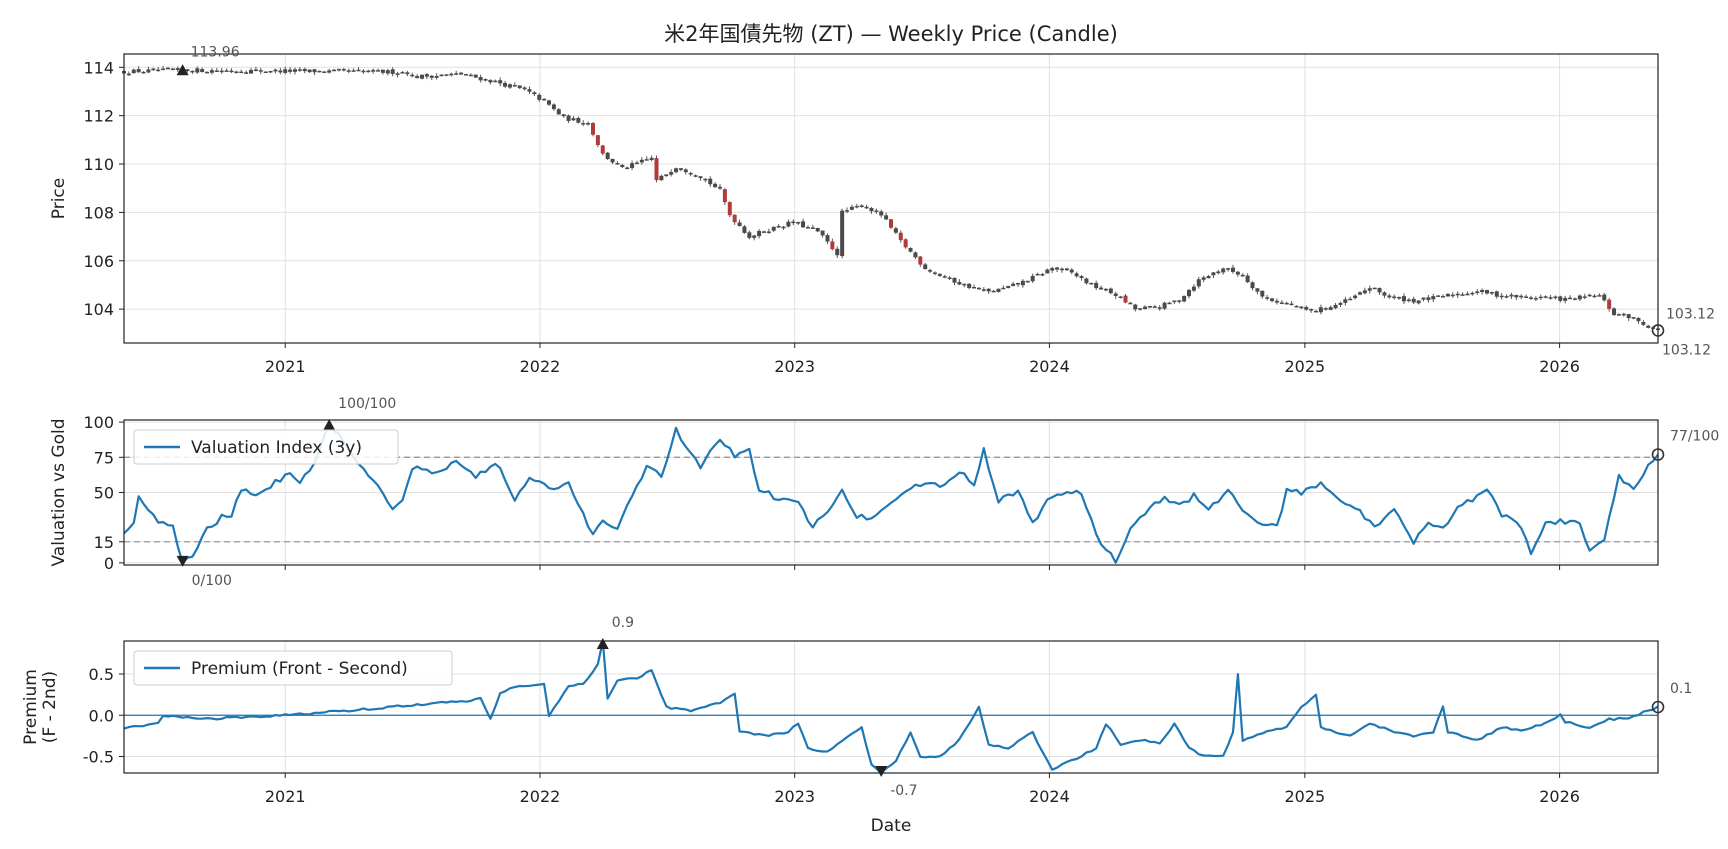 Image resolution: width=1728 pixels, height=849 pixels. I want to click on legend: Valuation Index (3y), so click(266, 447).